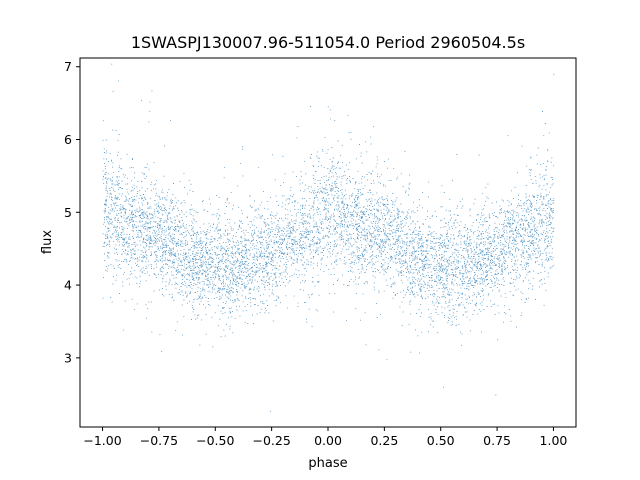 The height and width of the screenshot is (480, 640). What do you see at coordinates (68, 357) in the screenshot?
I see `y-tick-label: 3` at bounding box center [68, 357].